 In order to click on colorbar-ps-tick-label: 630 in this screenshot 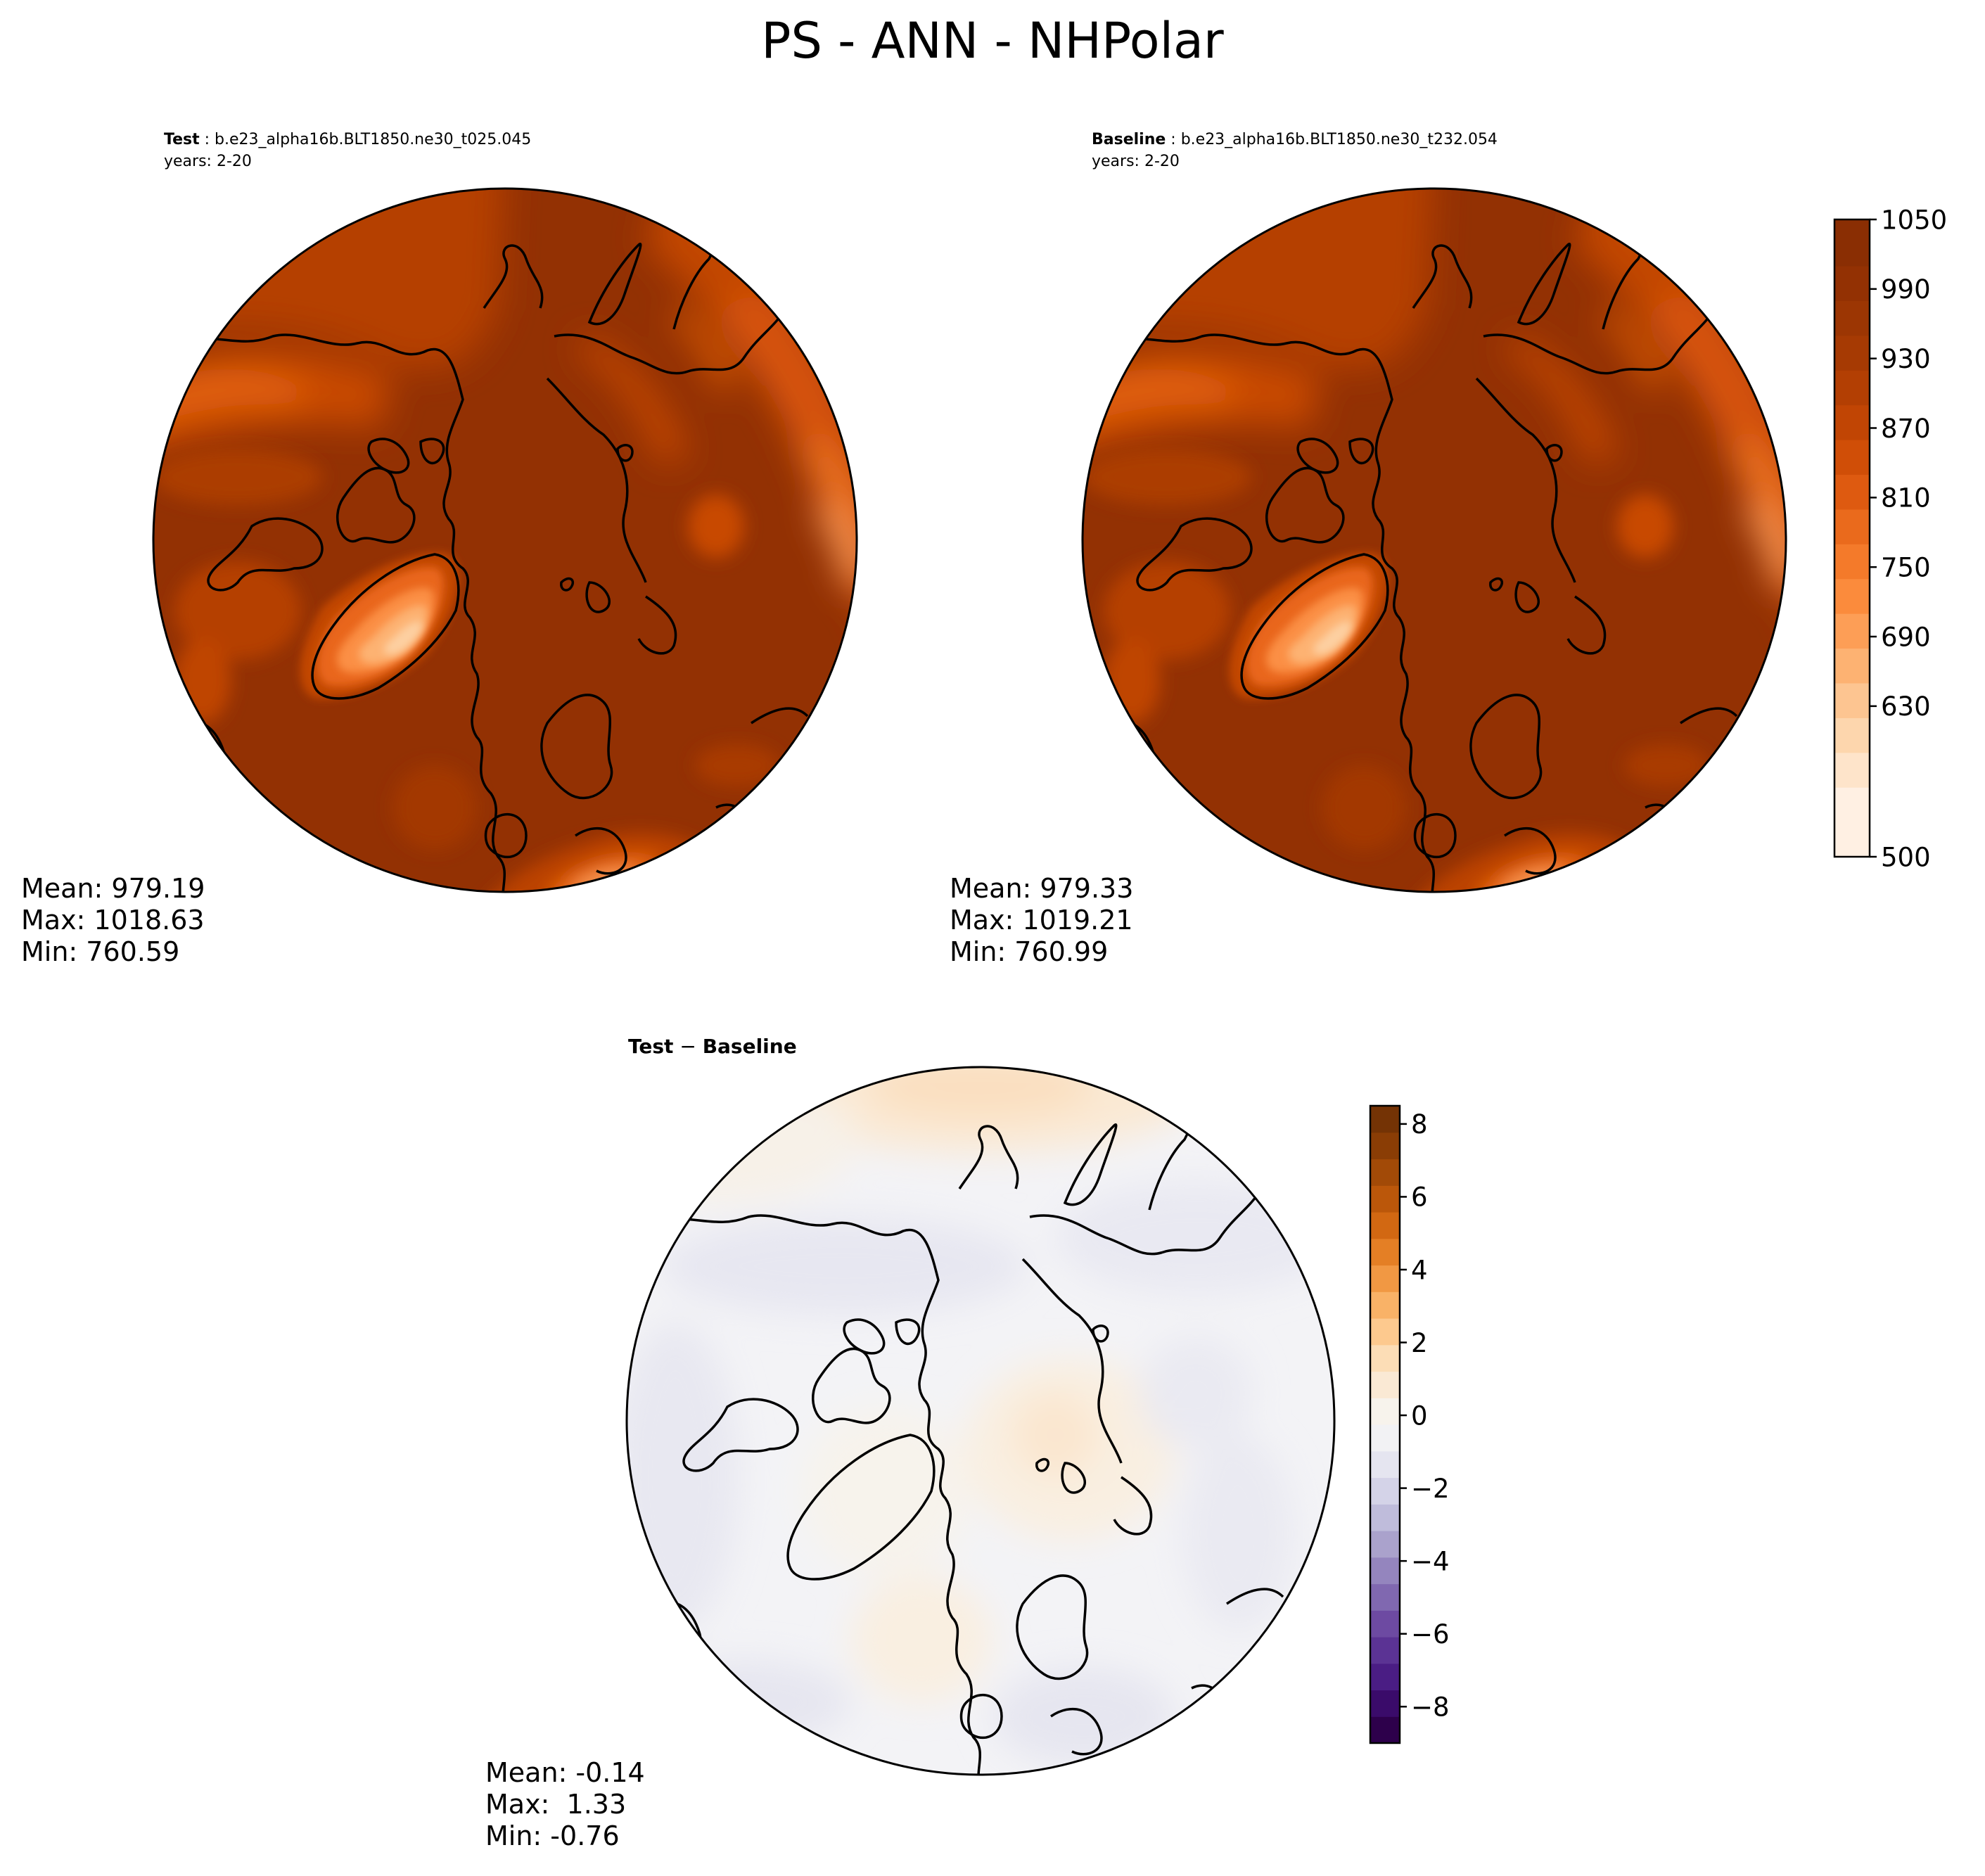, I will do `click(1906, 706)`.